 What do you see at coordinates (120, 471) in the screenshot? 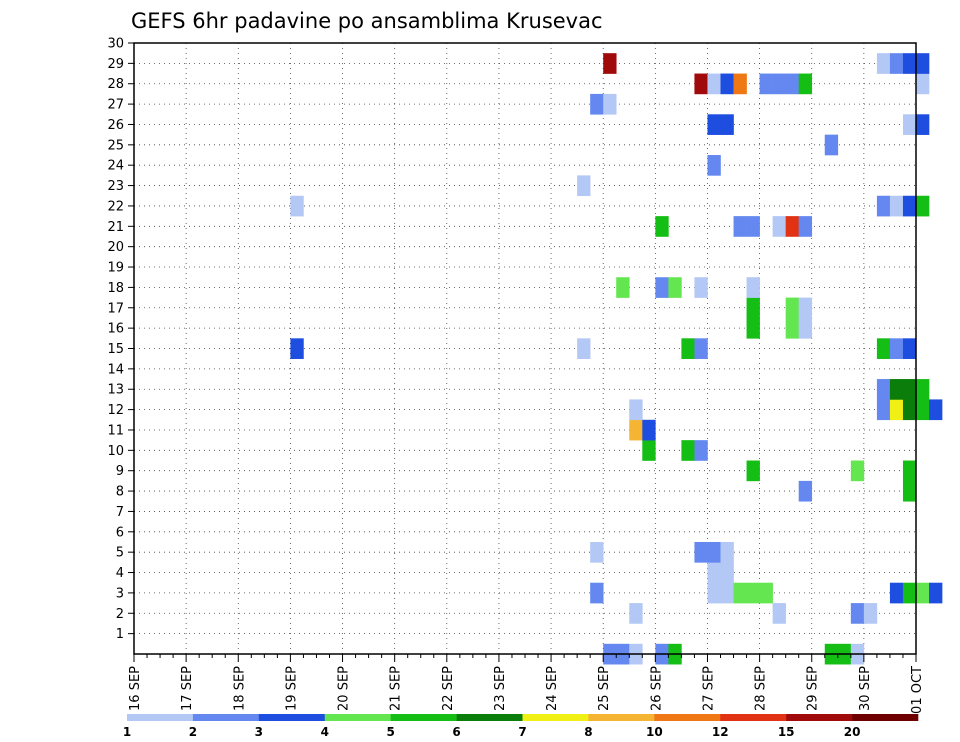
I see `y-tick-label: 9` at bounding box center [120, 471].